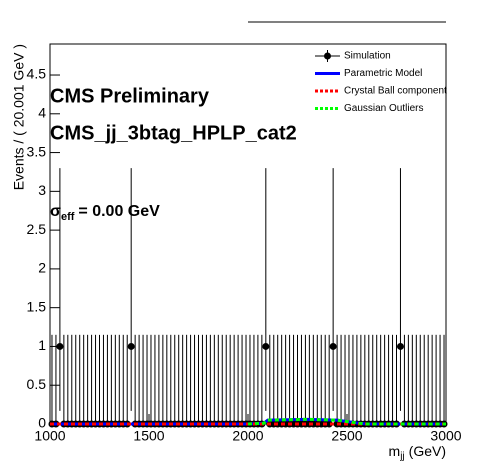 The width and height of the screenshot is (496, 472). What do you see at coordinates (37, 74) in the screenshot?
I see `y-tick-label: 4.5` at bounding box center [37, 74].